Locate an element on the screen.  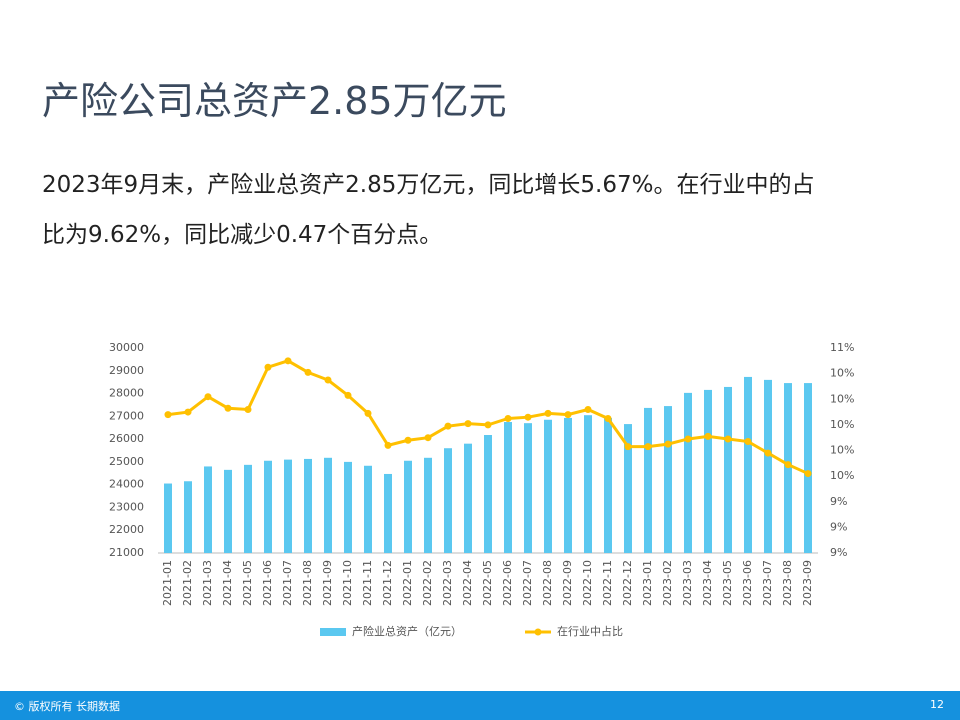
legend-label: 产险业总资产（亿元） is located at coordinates (407, 631).